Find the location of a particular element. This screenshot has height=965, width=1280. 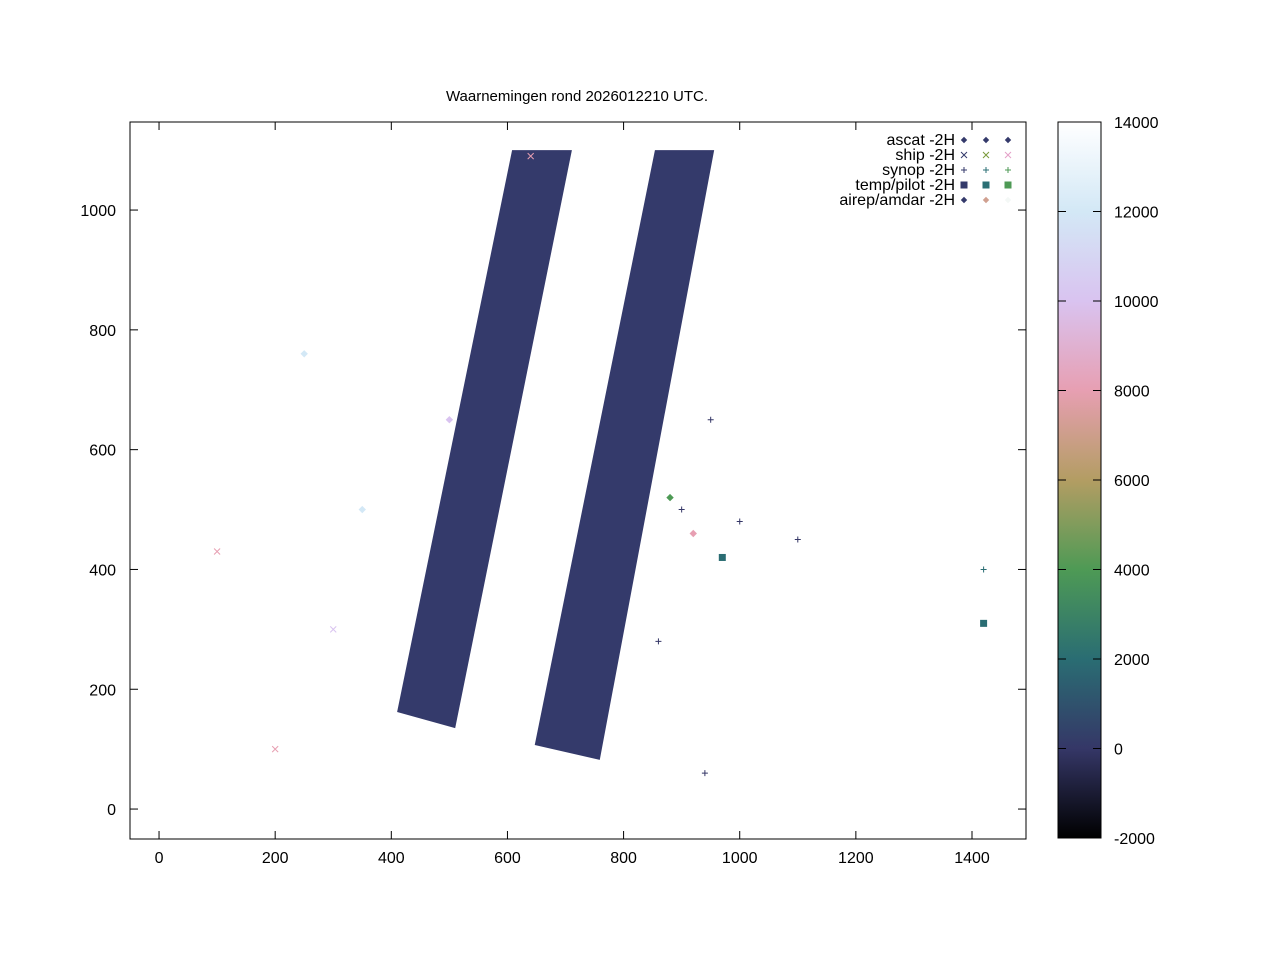

x-tick-label: 1400 is located at coordinates (972, 858).